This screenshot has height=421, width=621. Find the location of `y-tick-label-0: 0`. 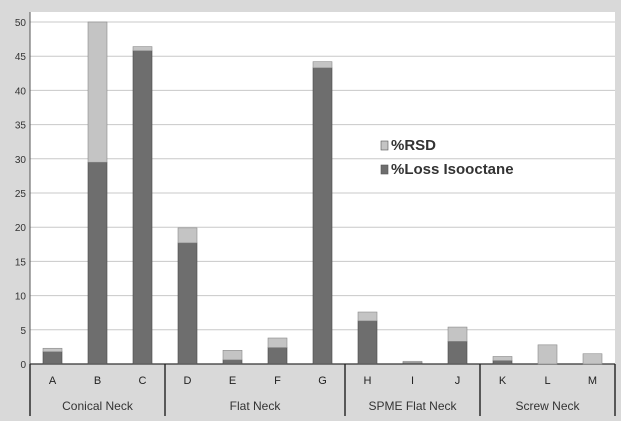

y-tick-label-0: 0 is located at coordinates (23, 365).